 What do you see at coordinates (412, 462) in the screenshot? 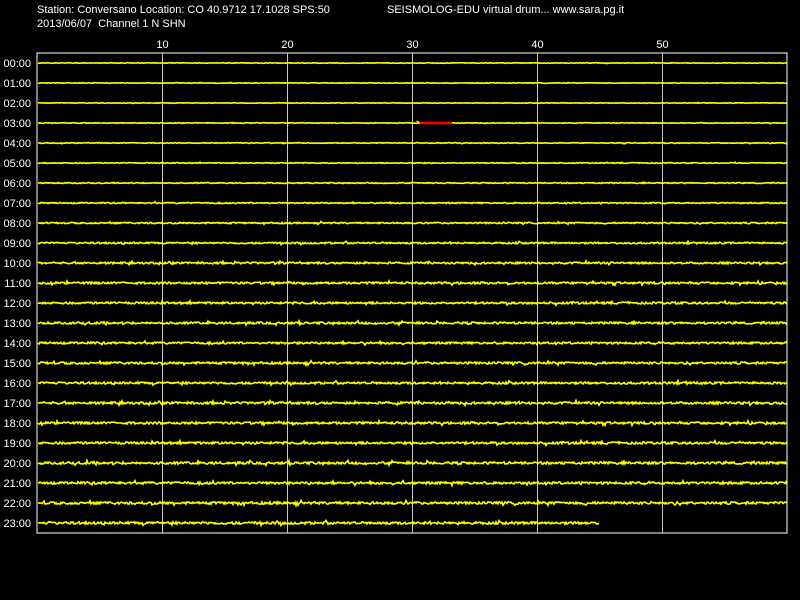
I see `trace-row-2000` at bounding box center [412, 462].